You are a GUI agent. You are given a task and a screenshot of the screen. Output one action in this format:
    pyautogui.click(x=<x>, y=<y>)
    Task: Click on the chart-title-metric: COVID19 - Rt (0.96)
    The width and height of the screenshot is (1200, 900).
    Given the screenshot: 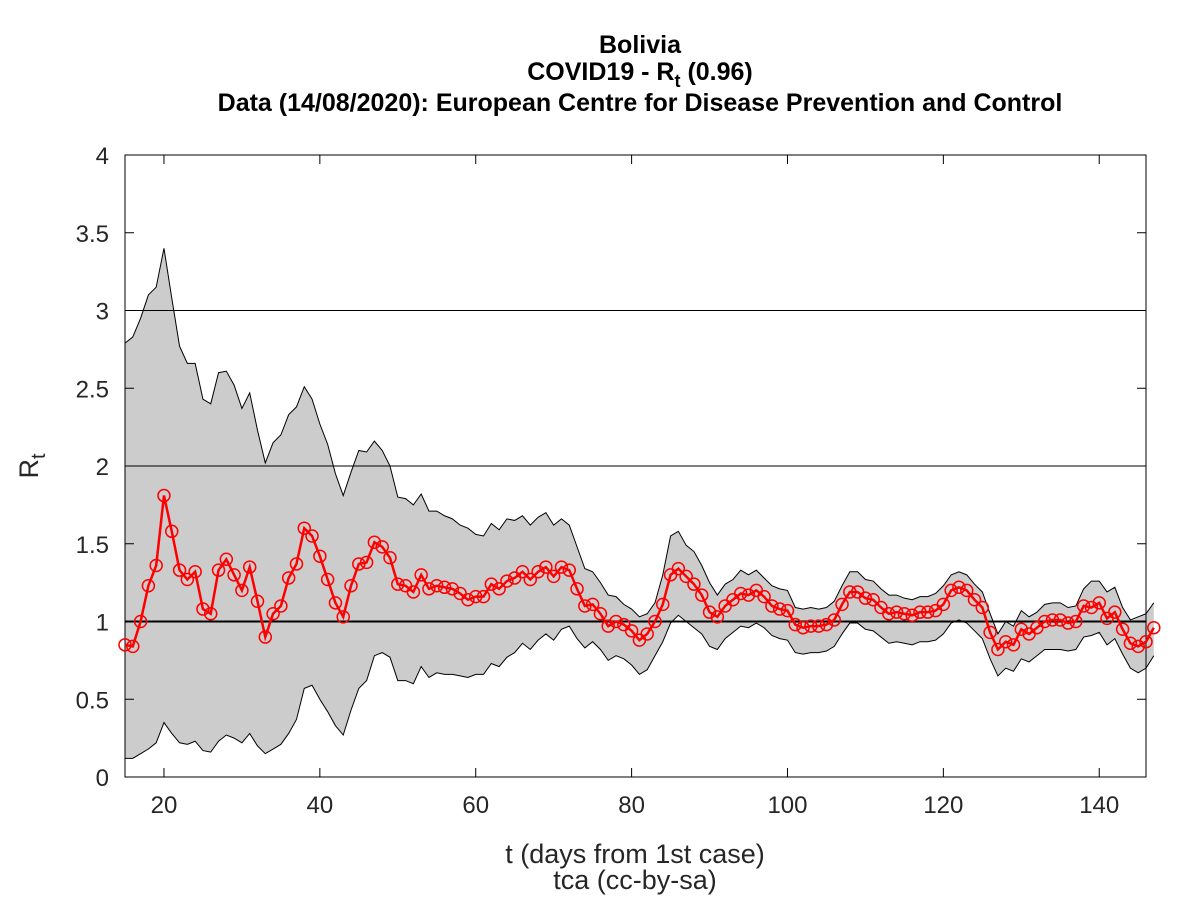 What is the action you would take?
    pyautogui.click(x=640, y=74)
    